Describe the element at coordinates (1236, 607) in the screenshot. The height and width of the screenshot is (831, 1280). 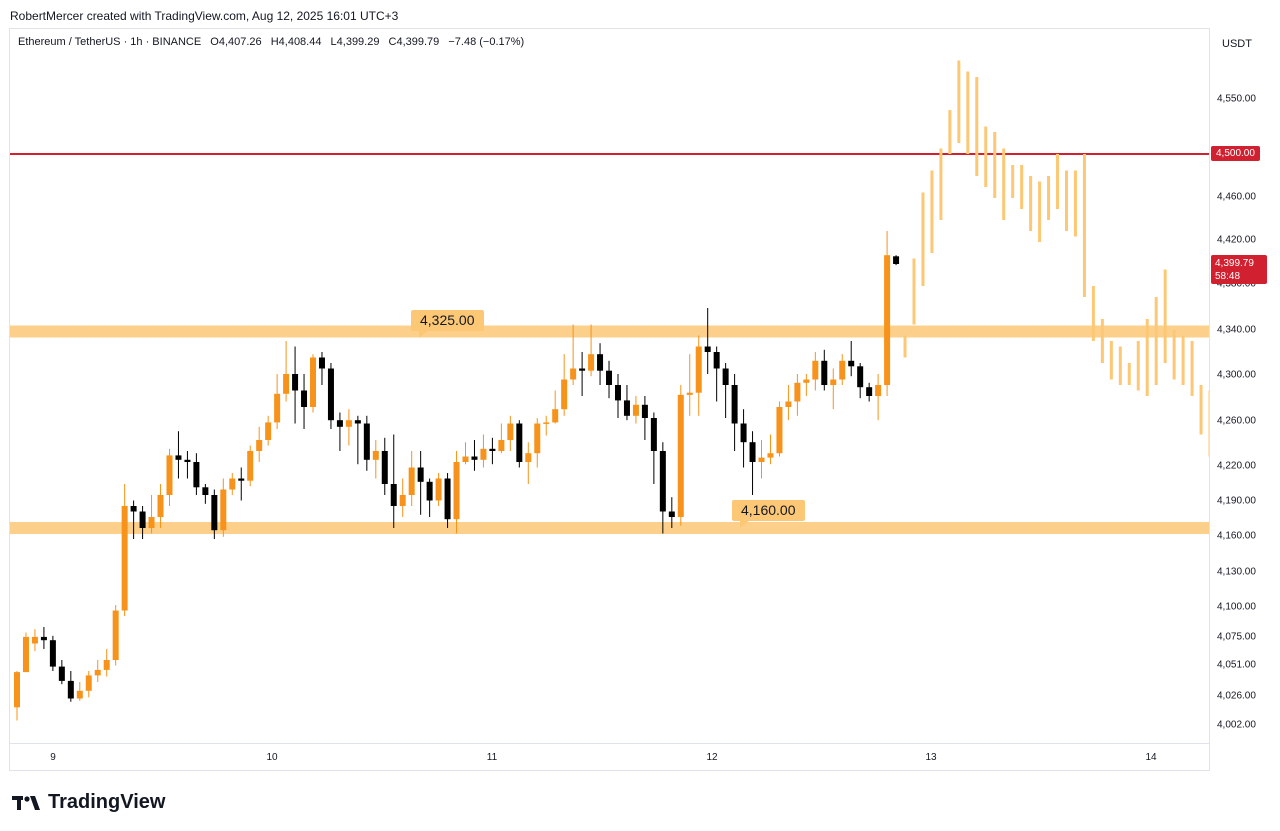
I see `price-tick-label: 4,100.00` at that location.